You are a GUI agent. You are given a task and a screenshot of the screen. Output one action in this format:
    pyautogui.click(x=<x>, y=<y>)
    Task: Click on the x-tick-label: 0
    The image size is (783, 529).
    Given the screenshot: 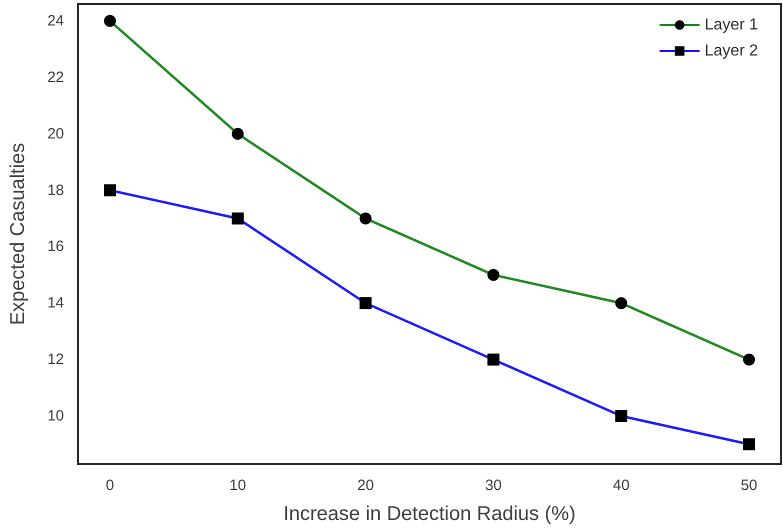 What is the action you would take?
    pyautogui.click(x=110, y=485)
    